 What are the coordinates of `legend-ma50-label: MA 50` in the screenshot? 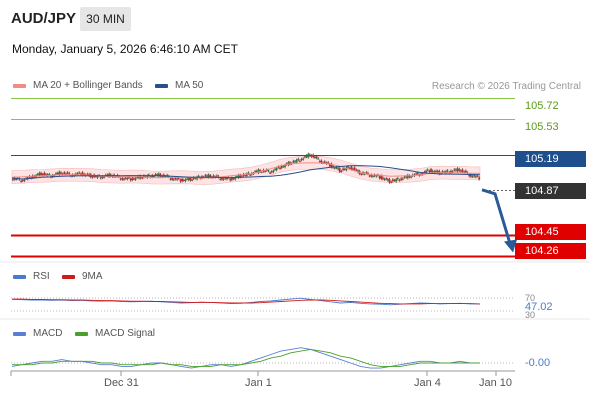 It's located at (189, 85).